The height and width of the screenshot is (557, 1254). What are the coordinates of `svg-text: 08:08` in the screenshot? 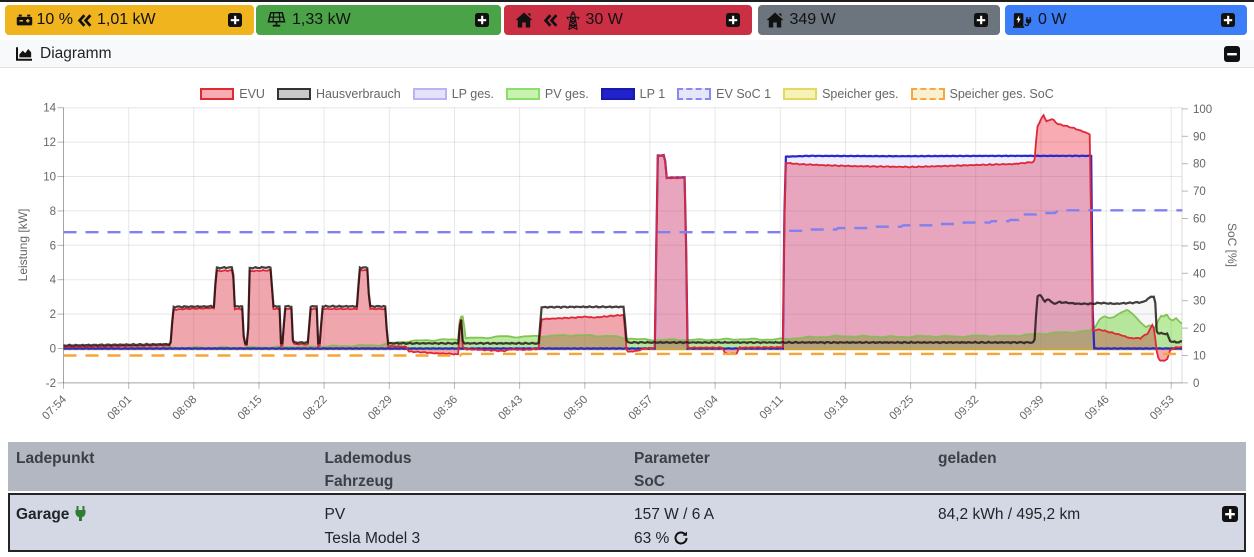 It's located at (185, 408).